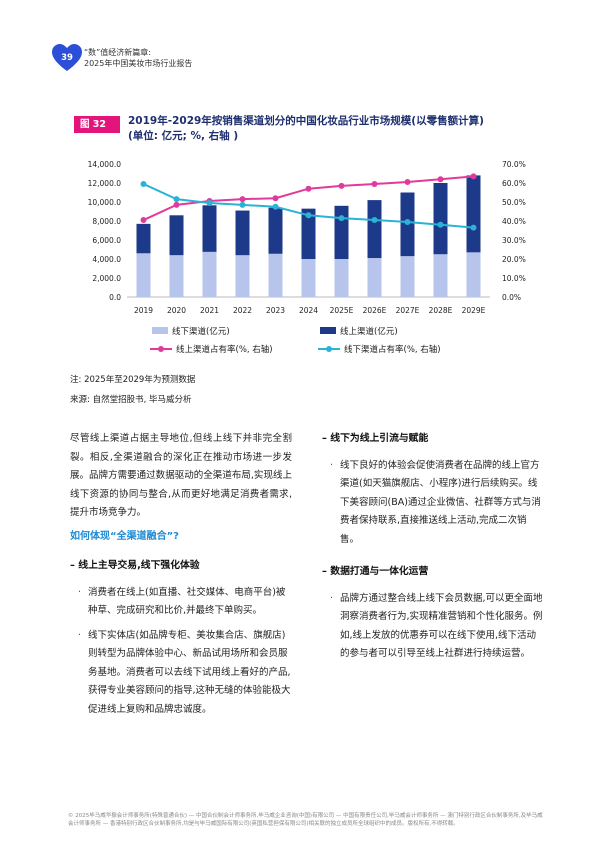 The height and width of the screenshot is (858, 612). What do you see at coordinates (117, 52) in the screenshot?
I see `header-title: “数”值经济新篇章:` at bounding box center [117, 52].